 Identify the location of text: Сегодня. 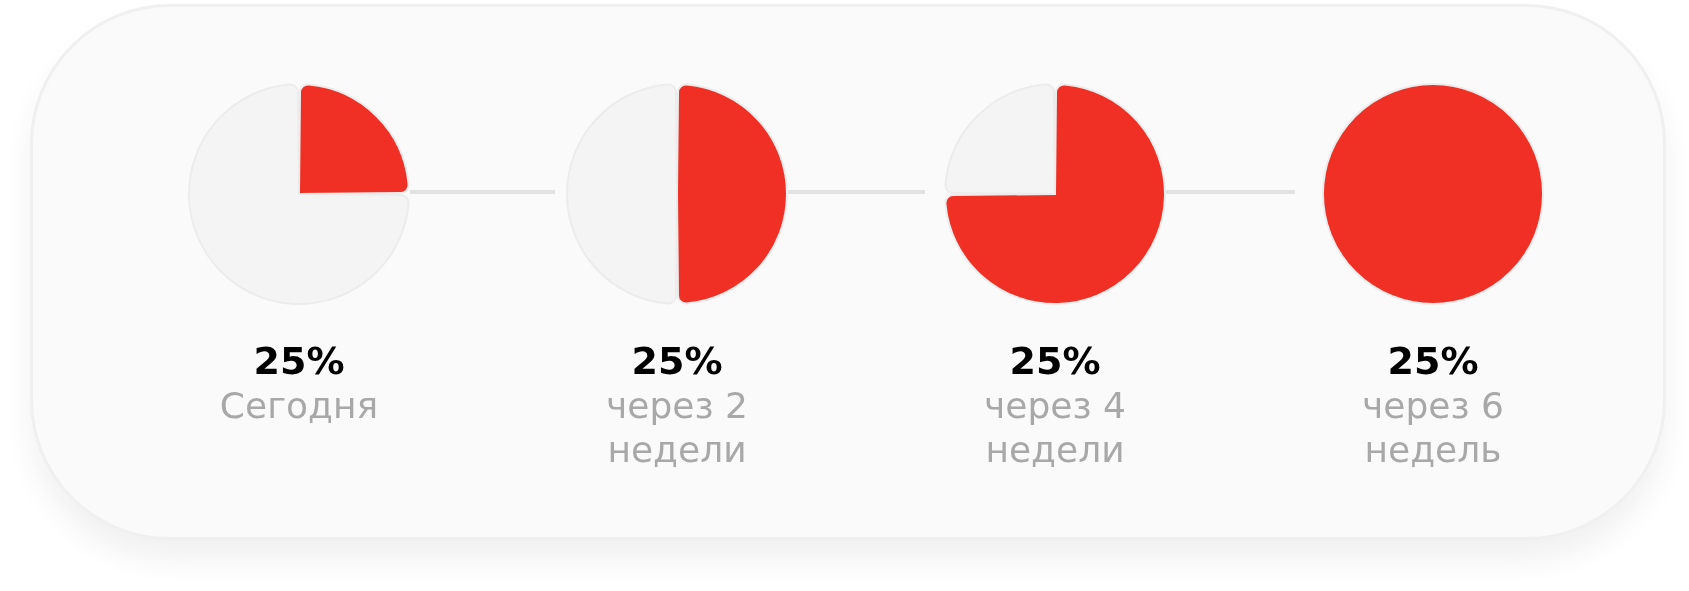
(299, 405).